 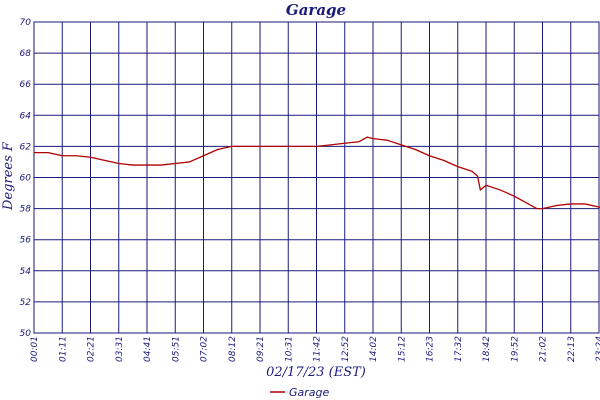 What do you see at coordinates (26, 241) in the screenshot?
I see `y-tick-label: 56` at bounding box center [26, 241].